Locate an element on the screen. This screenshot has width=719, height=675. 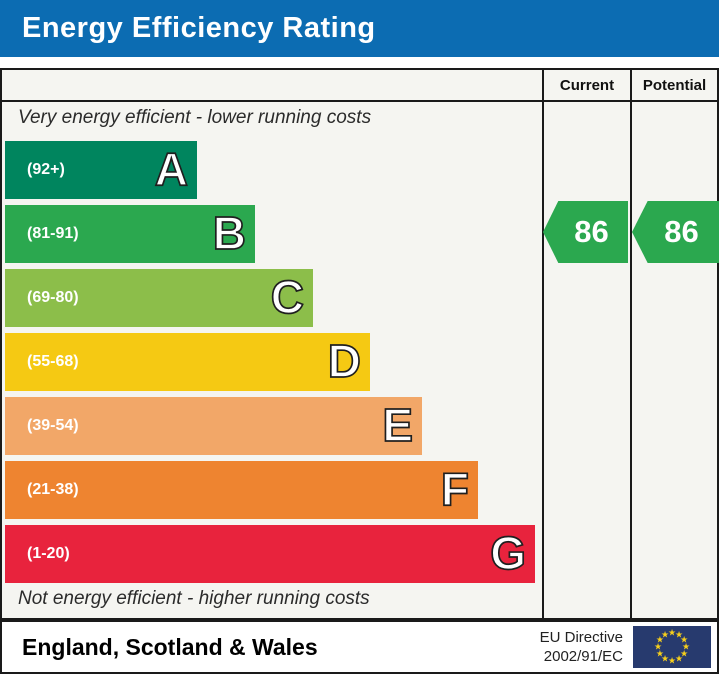
current-rating-value: 86 is located at coordinates (591, 231).